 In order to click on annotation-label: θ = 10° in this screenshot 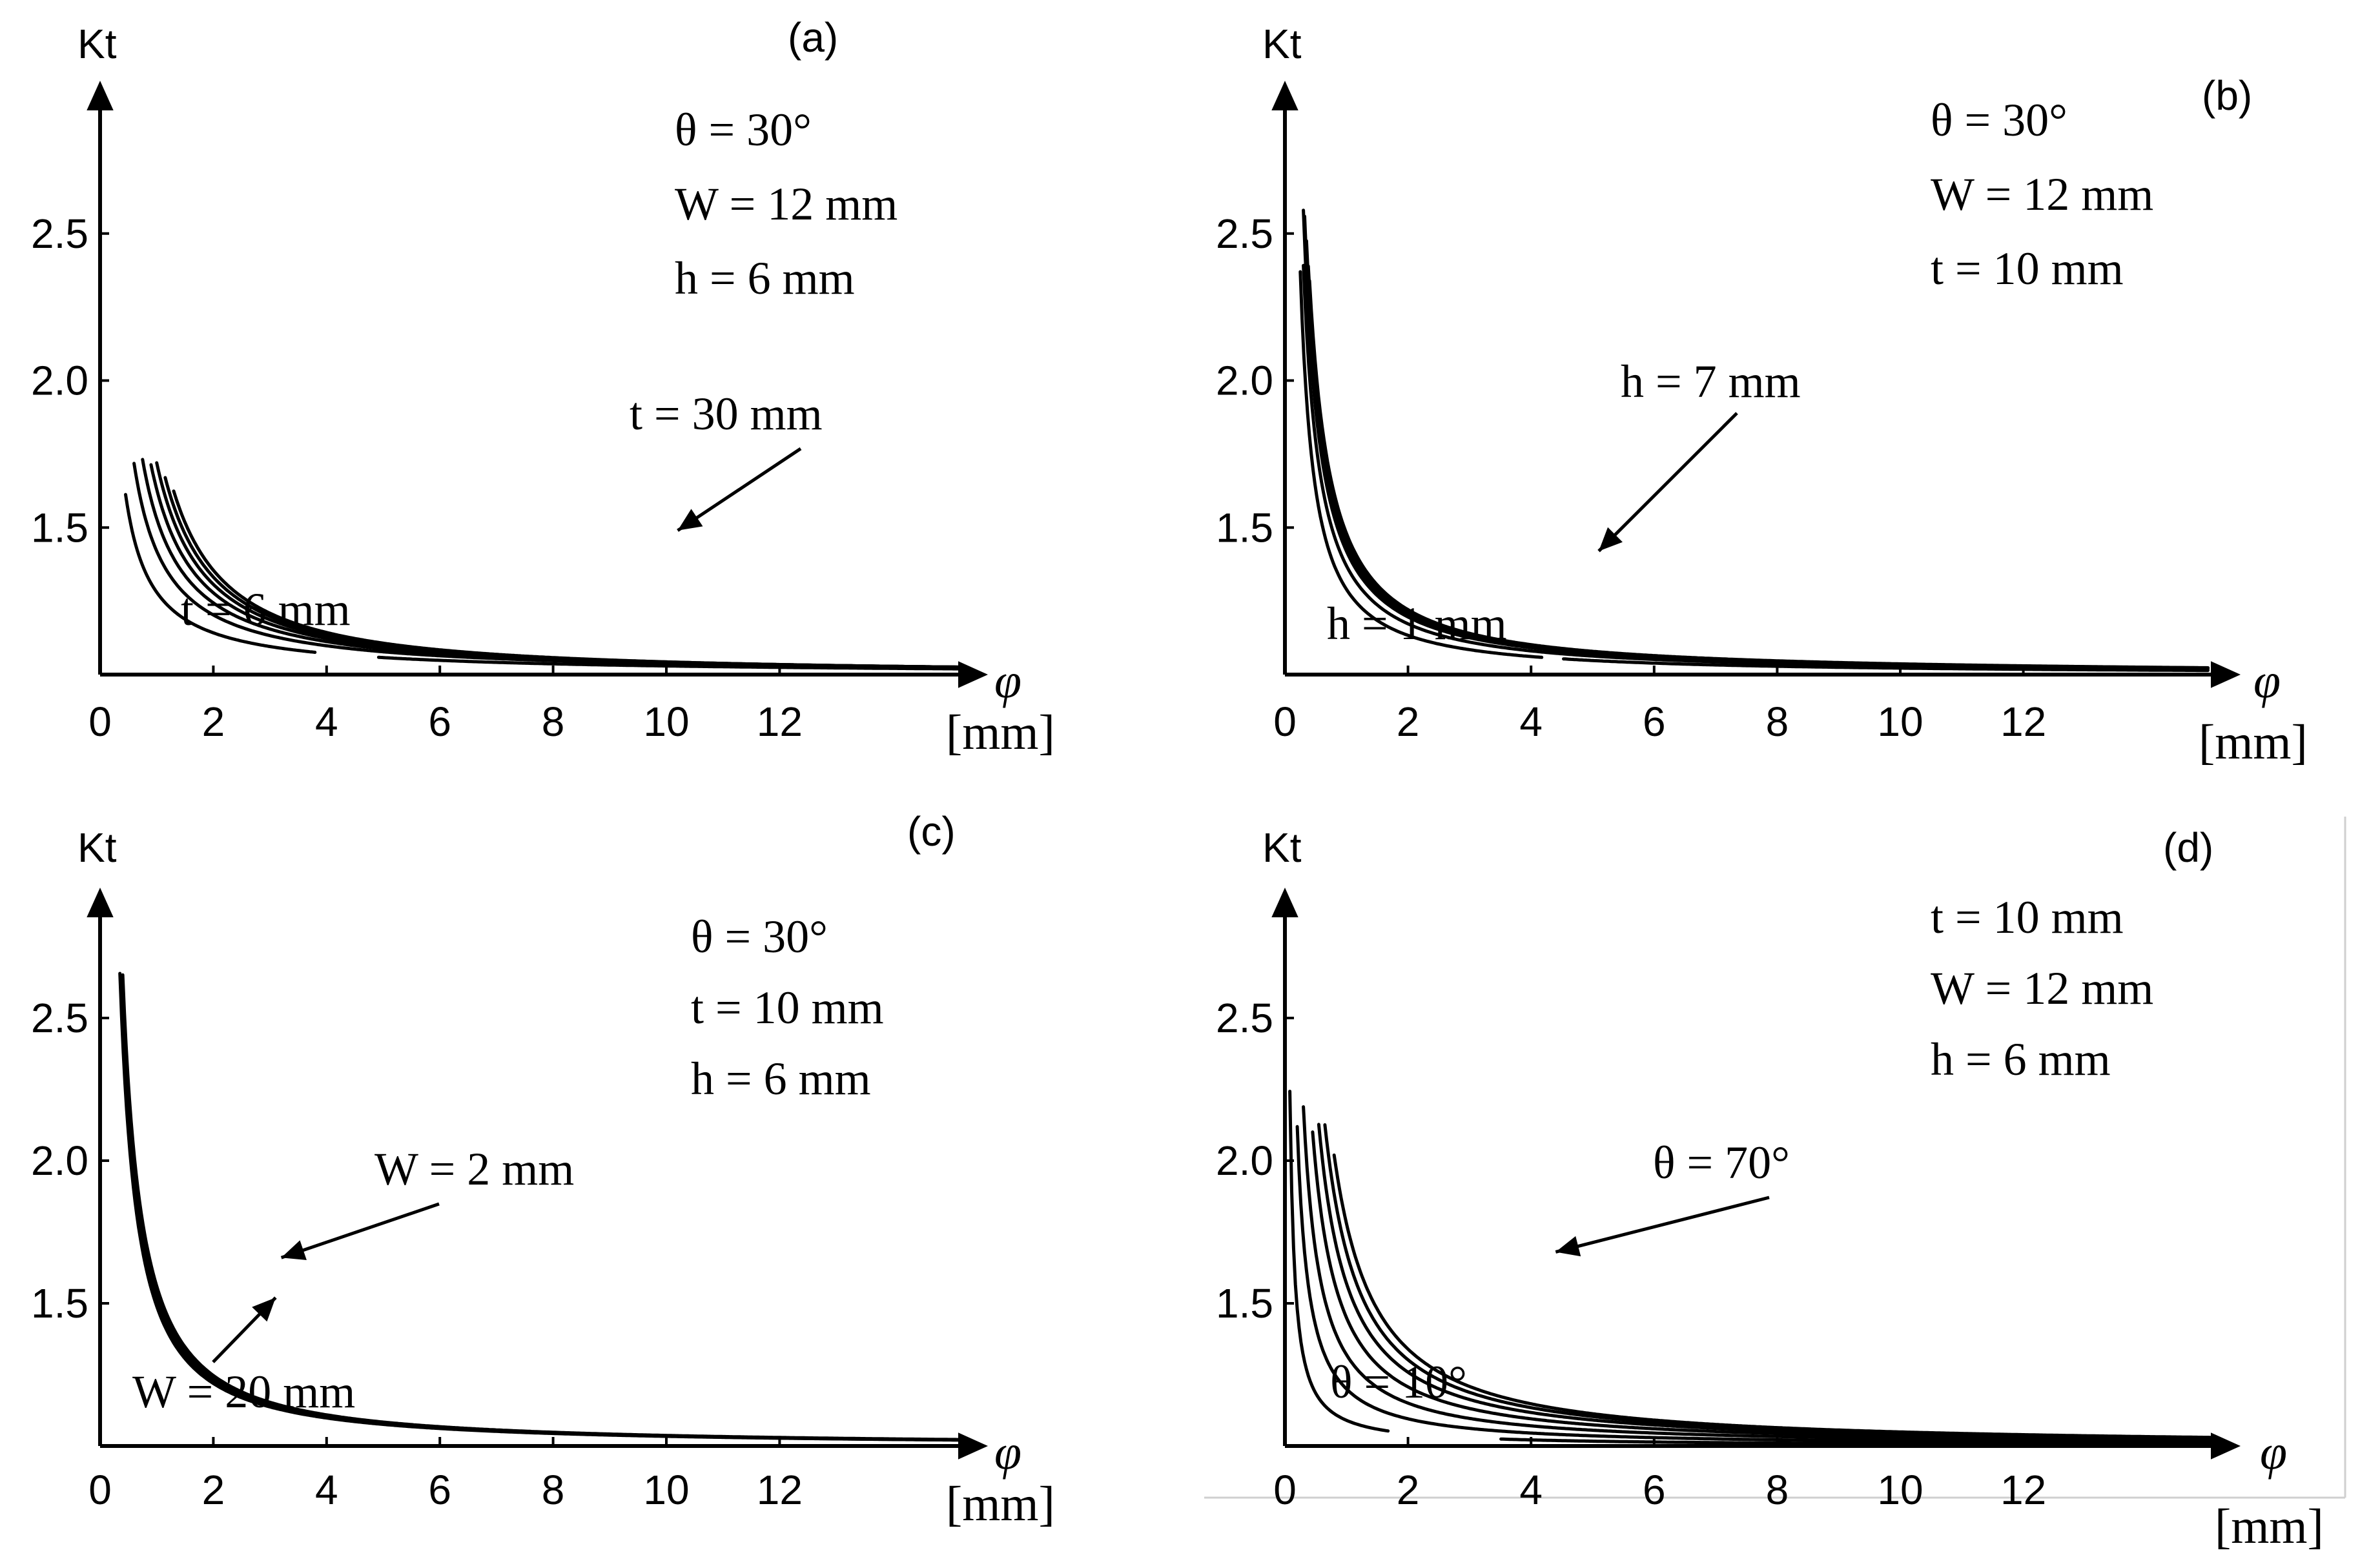, I will do `click(1398, 1382)`.